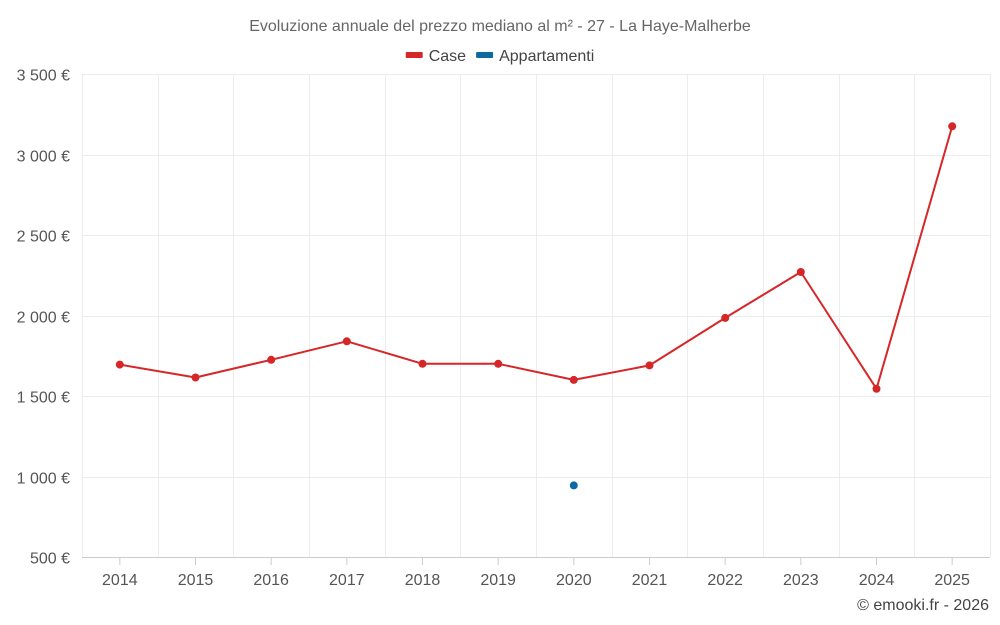  Describe the element at coordinates (43, 157) in the screenshot. I see `y-tick-label: 3 000 €` at that location.